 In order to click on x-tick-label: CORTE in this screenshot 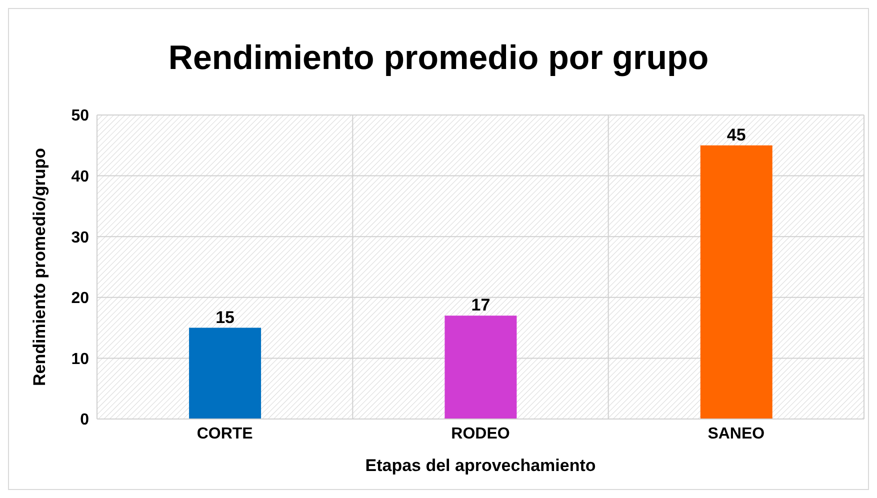, I will do `click(225, 433)`.